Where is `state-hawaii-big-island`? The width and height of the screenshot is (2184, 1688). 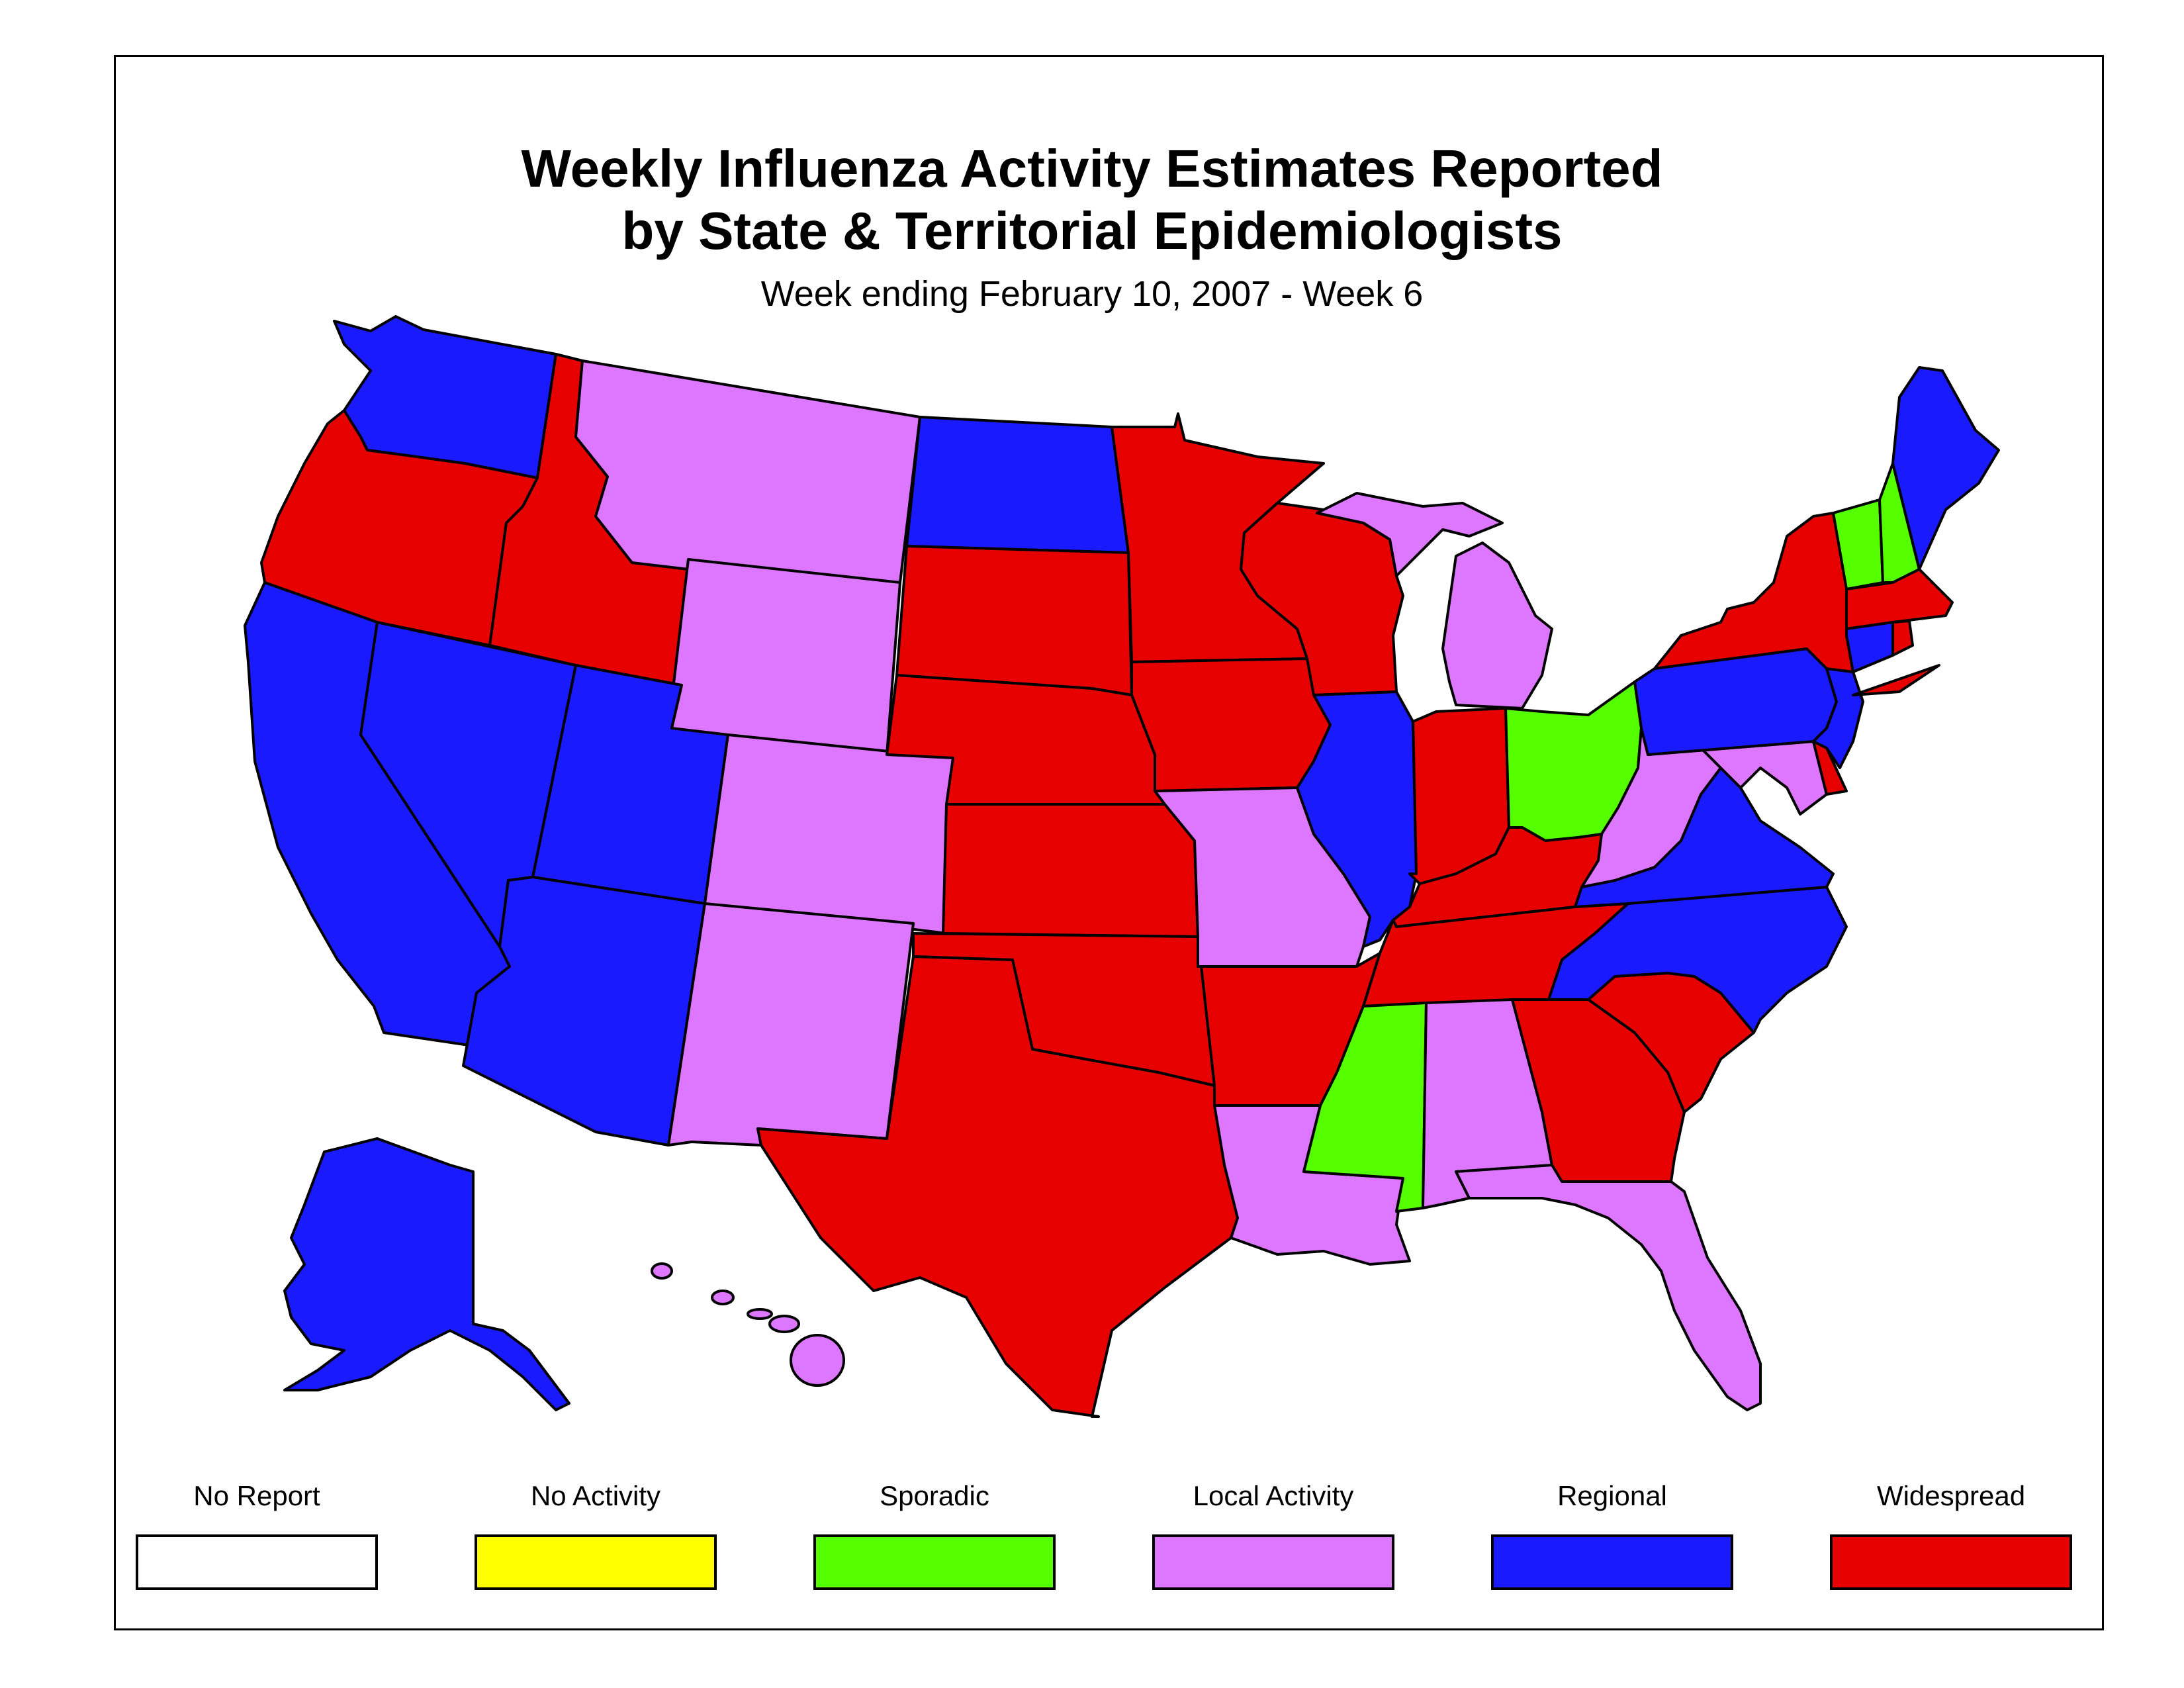
state-hawaii-big-island is located at coordinates (818, 1360).